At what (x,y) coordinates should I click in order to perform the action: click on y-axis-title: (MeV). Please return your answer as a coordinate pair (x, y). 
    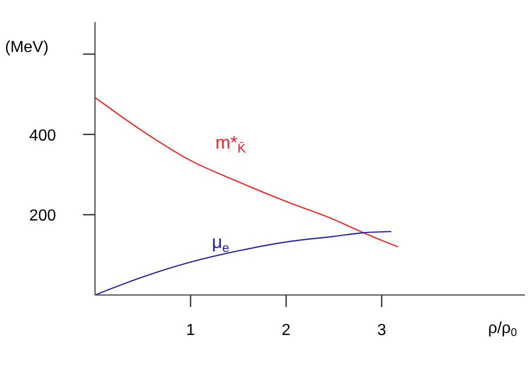
    Looking at the image, I should click on (27, 47).